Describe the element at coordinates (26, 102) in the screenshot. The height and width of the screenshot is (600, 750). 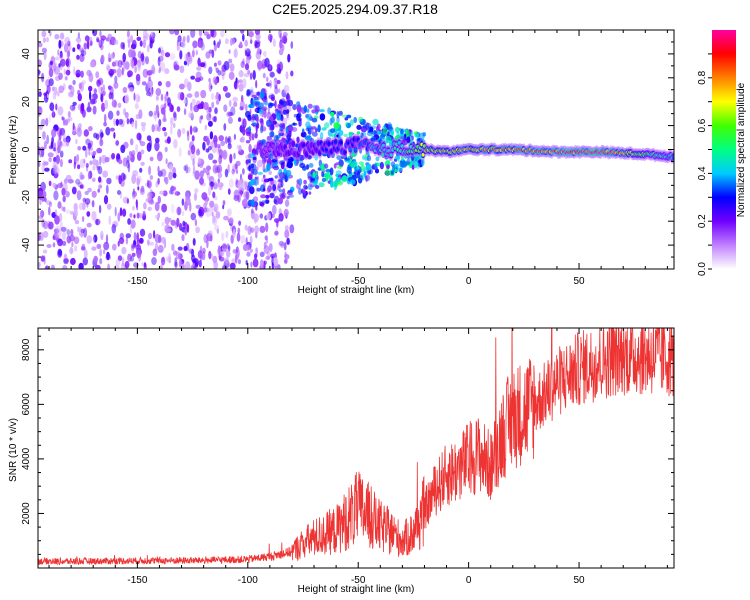
I see `y-tick-label: 20` at that location.